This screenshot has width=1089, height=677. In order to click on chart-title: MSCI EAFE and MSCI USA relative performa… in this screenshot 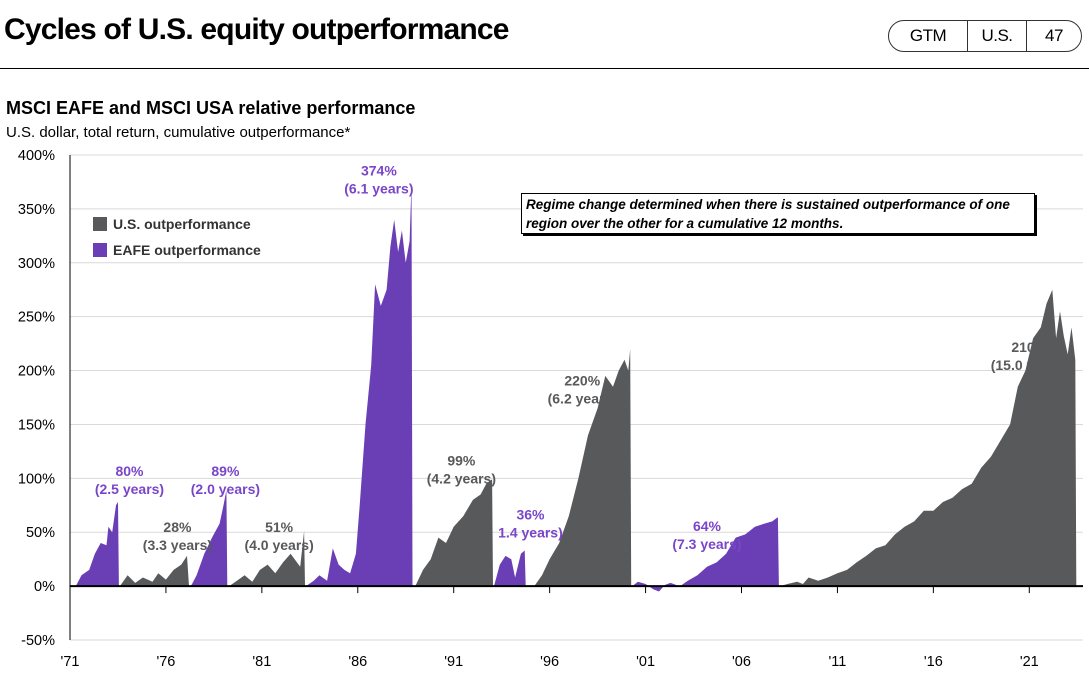, I will do `click(211, 108)`.